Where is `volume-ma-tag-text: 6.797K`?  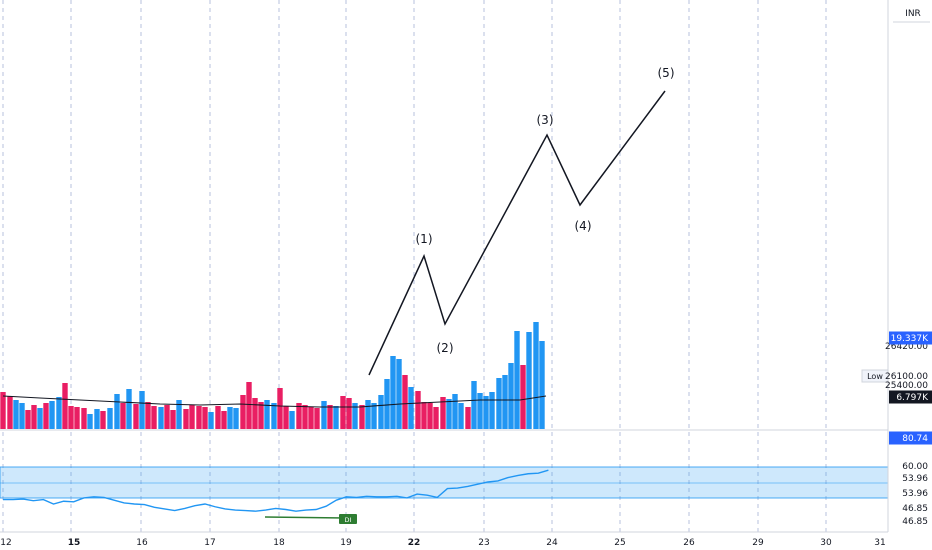 volume-ma-tag-text: 6.797K is located at coordinates (912, 398).